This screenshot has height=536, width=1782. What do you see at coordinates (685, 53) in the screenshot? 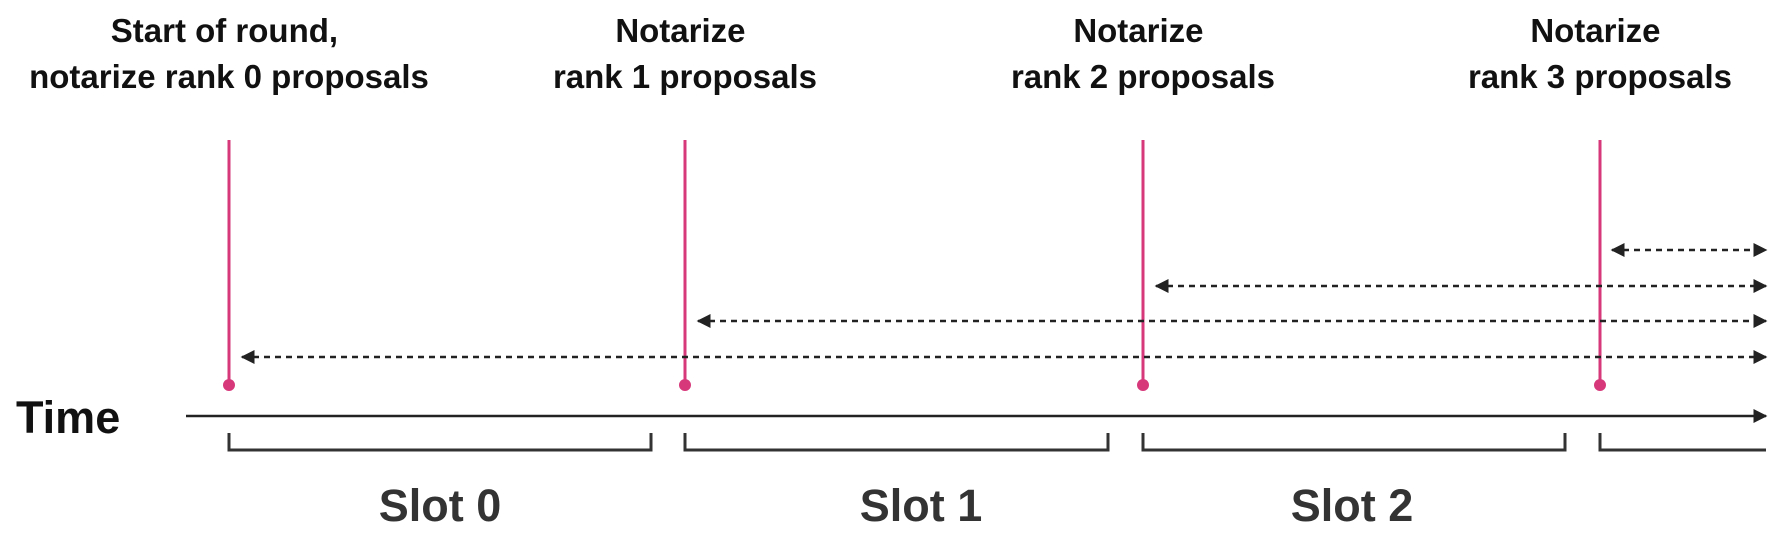
I see `marker-label-1: Notarize rank 1 proposals` at bounding box center [685, 53].